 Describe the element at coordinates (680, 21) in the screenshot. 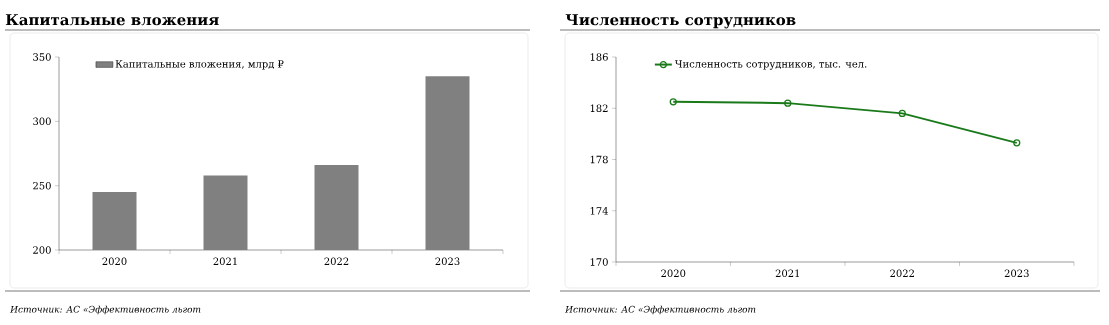

I see `chart-title: Численность сотрудников` at that location.